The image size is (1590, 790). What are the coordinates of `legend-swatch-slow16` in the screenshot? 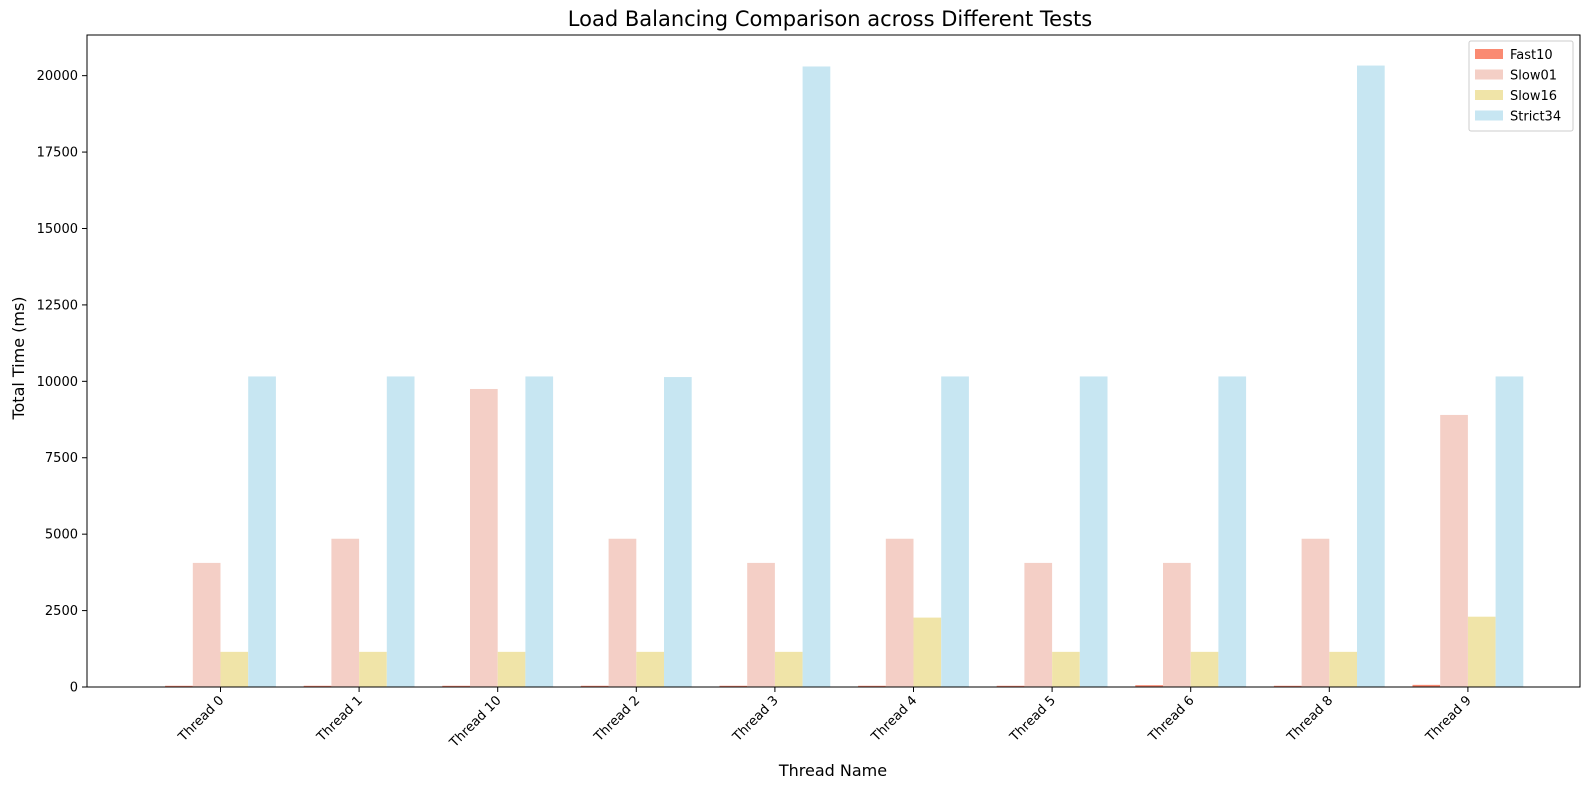 It's located at (1489, 95).